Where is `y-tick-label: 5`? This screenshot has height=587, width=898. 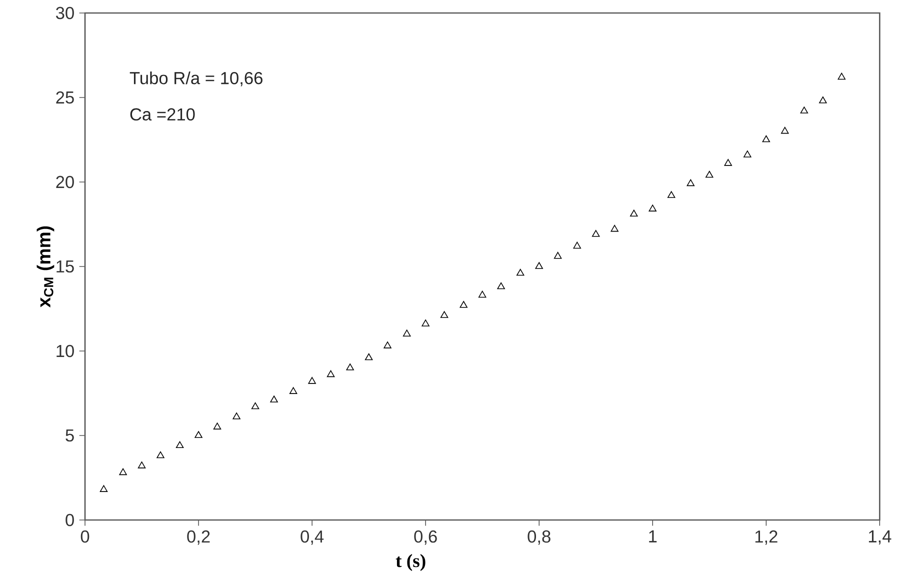
y-tick-label: 5 is located at coordinates (70, 435).